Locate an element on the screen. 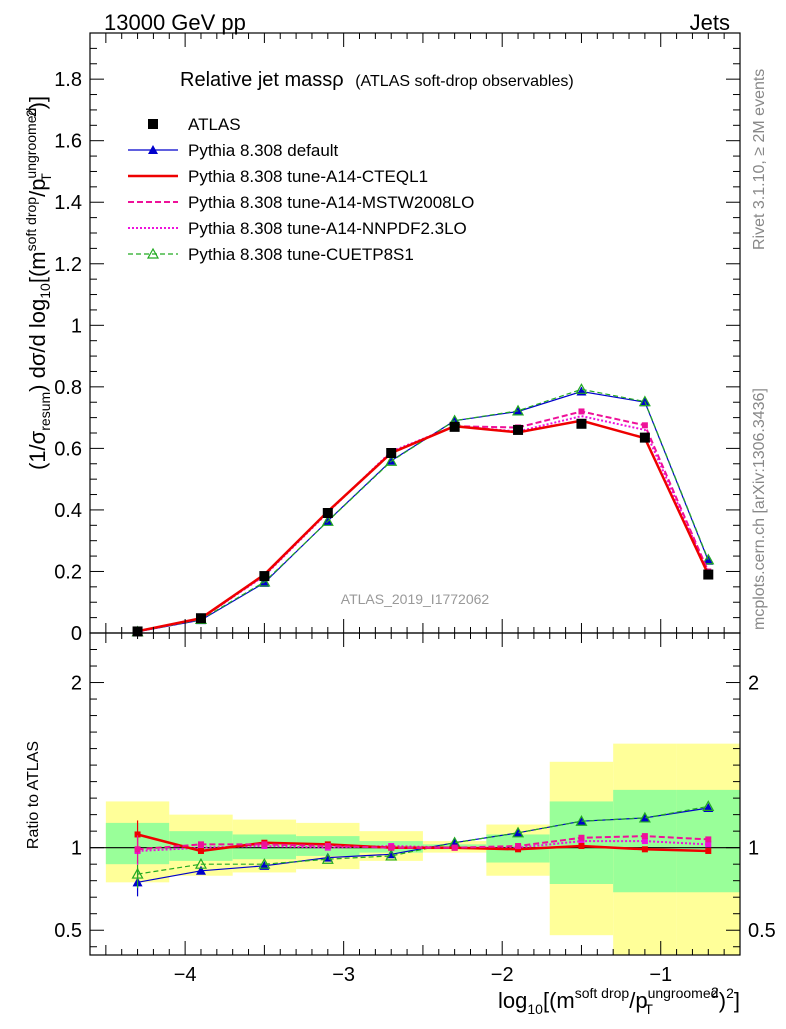  header-left-label: 13000 GeV pp is located at coordinates (175, 22).